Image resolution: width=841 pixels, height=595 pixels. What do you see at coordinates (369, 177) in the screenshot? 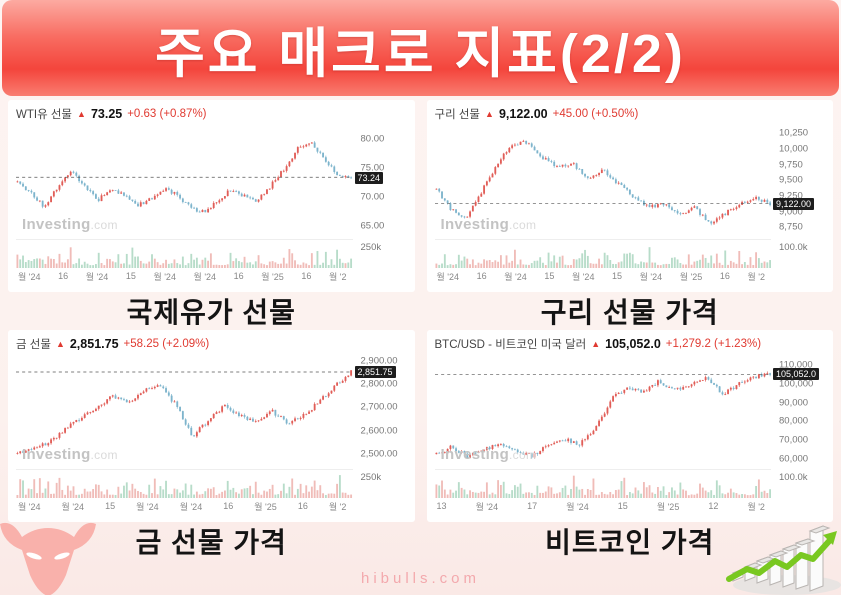
I see `current-price-label: 73.24` at bounding box center [369, 177].